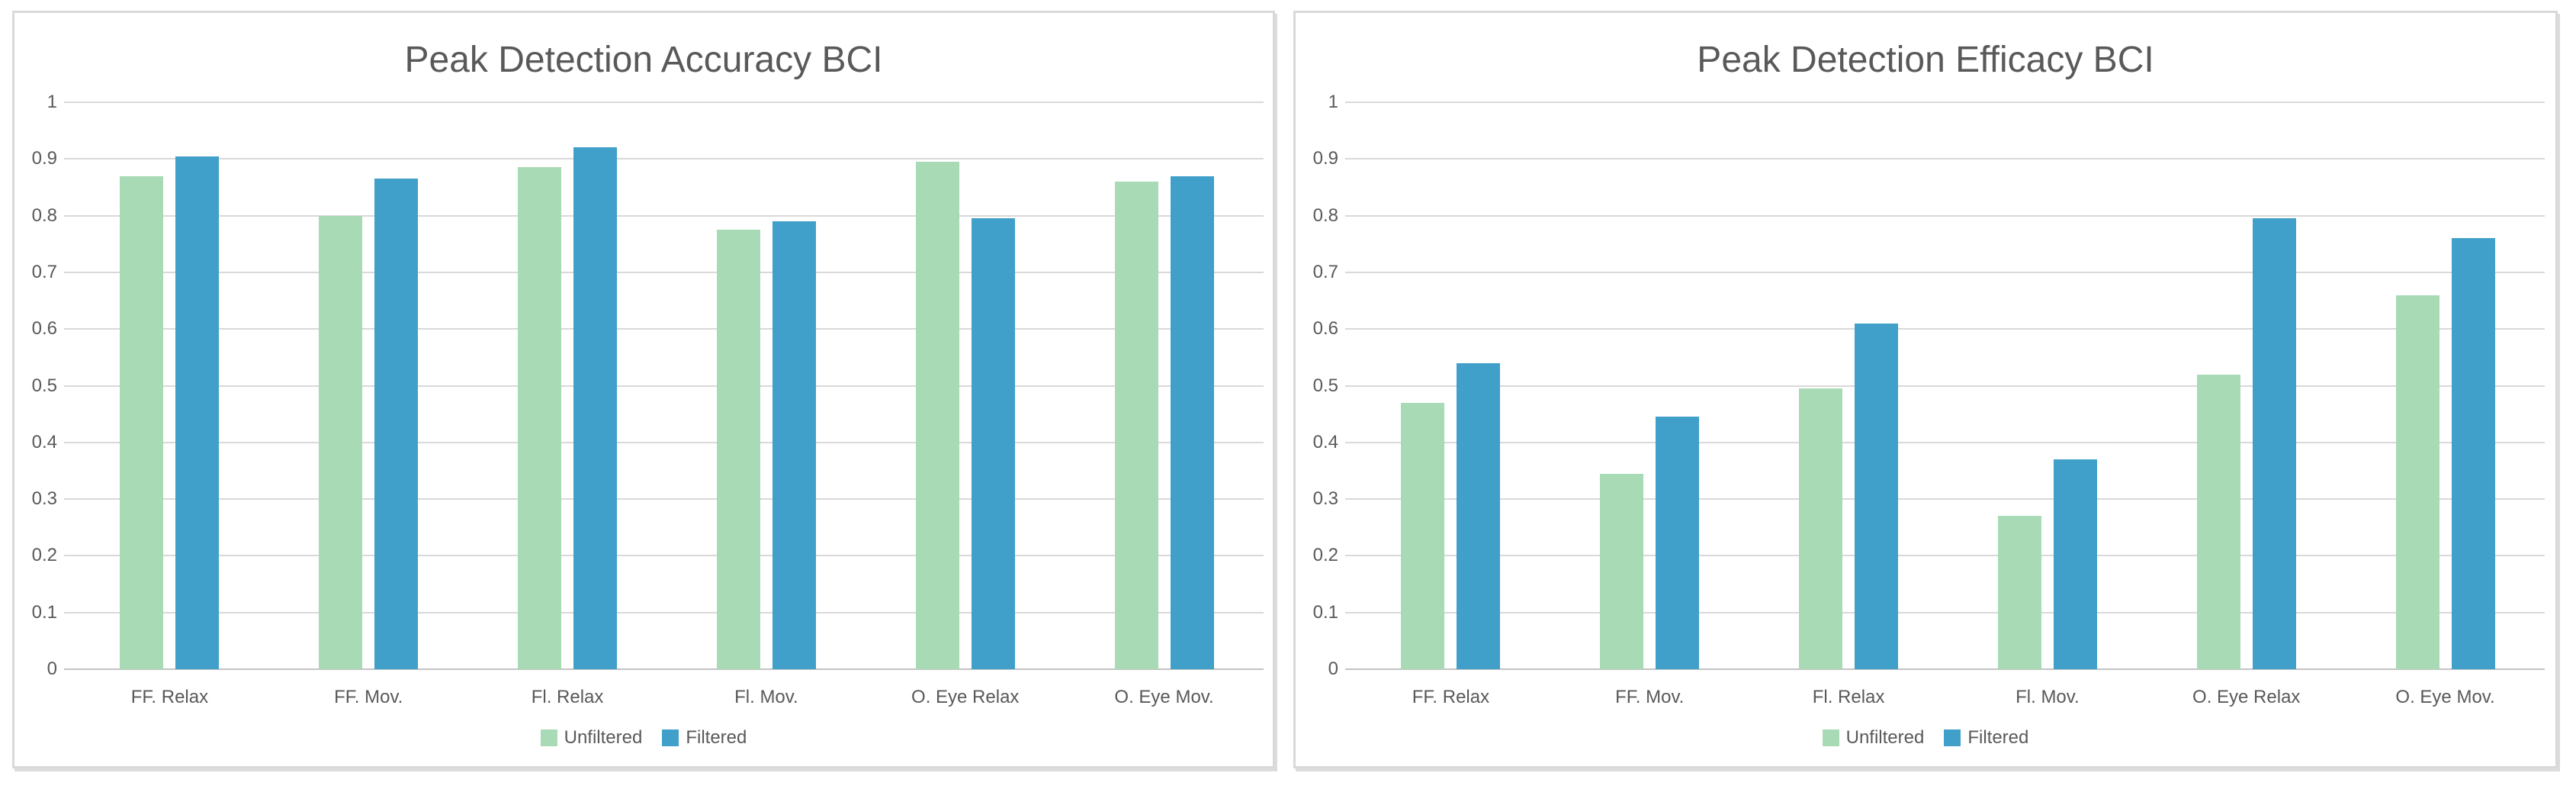 Image resolution: width=2576 pixels, height=789 pixels. I want to click on y-axis-tick-label: 0.5, so click(44, 385).